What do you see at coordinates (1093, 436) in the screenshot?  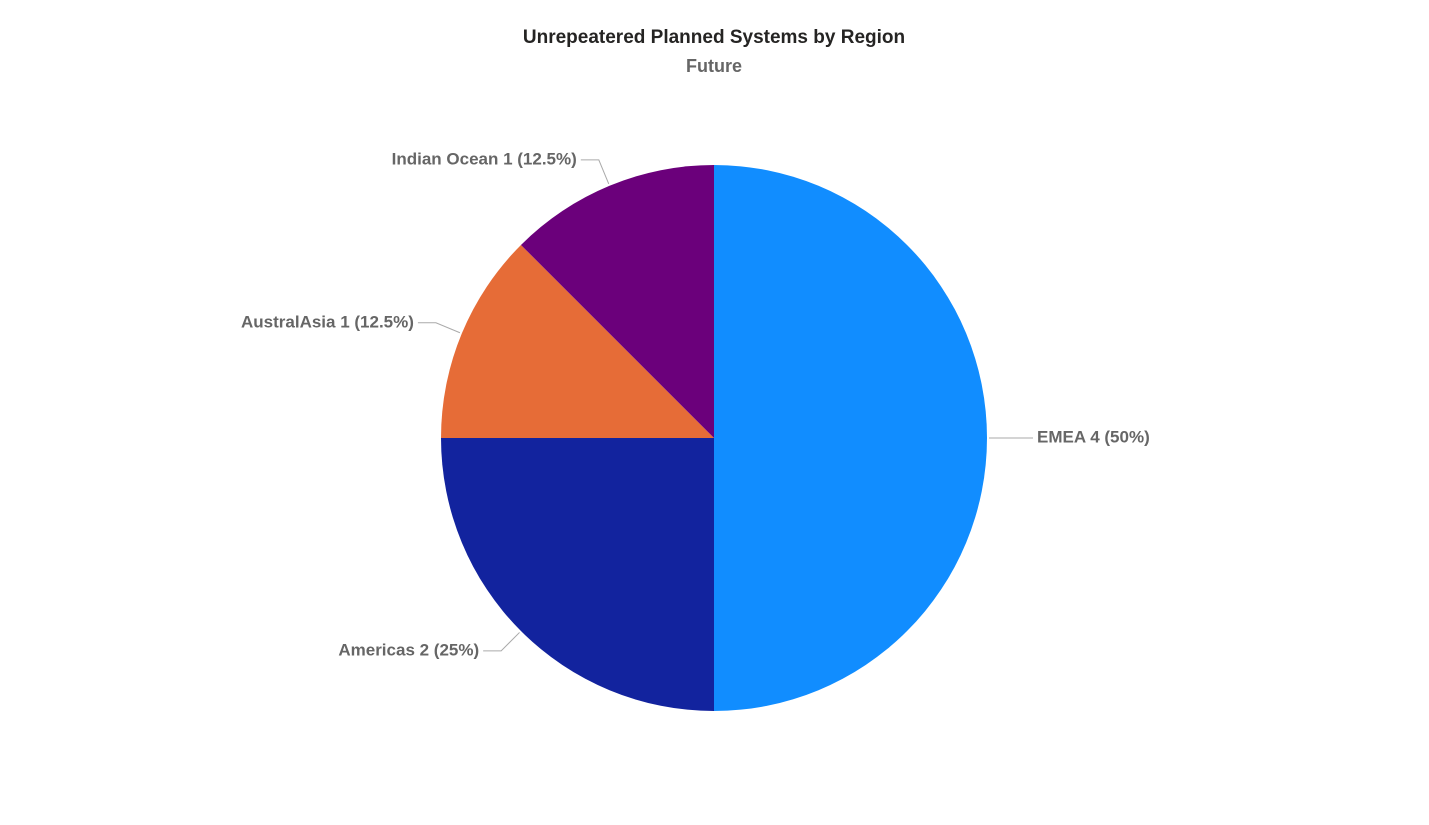 I see `data-label: EMEA 4 (50%)` at bounding box center [1093, 436].